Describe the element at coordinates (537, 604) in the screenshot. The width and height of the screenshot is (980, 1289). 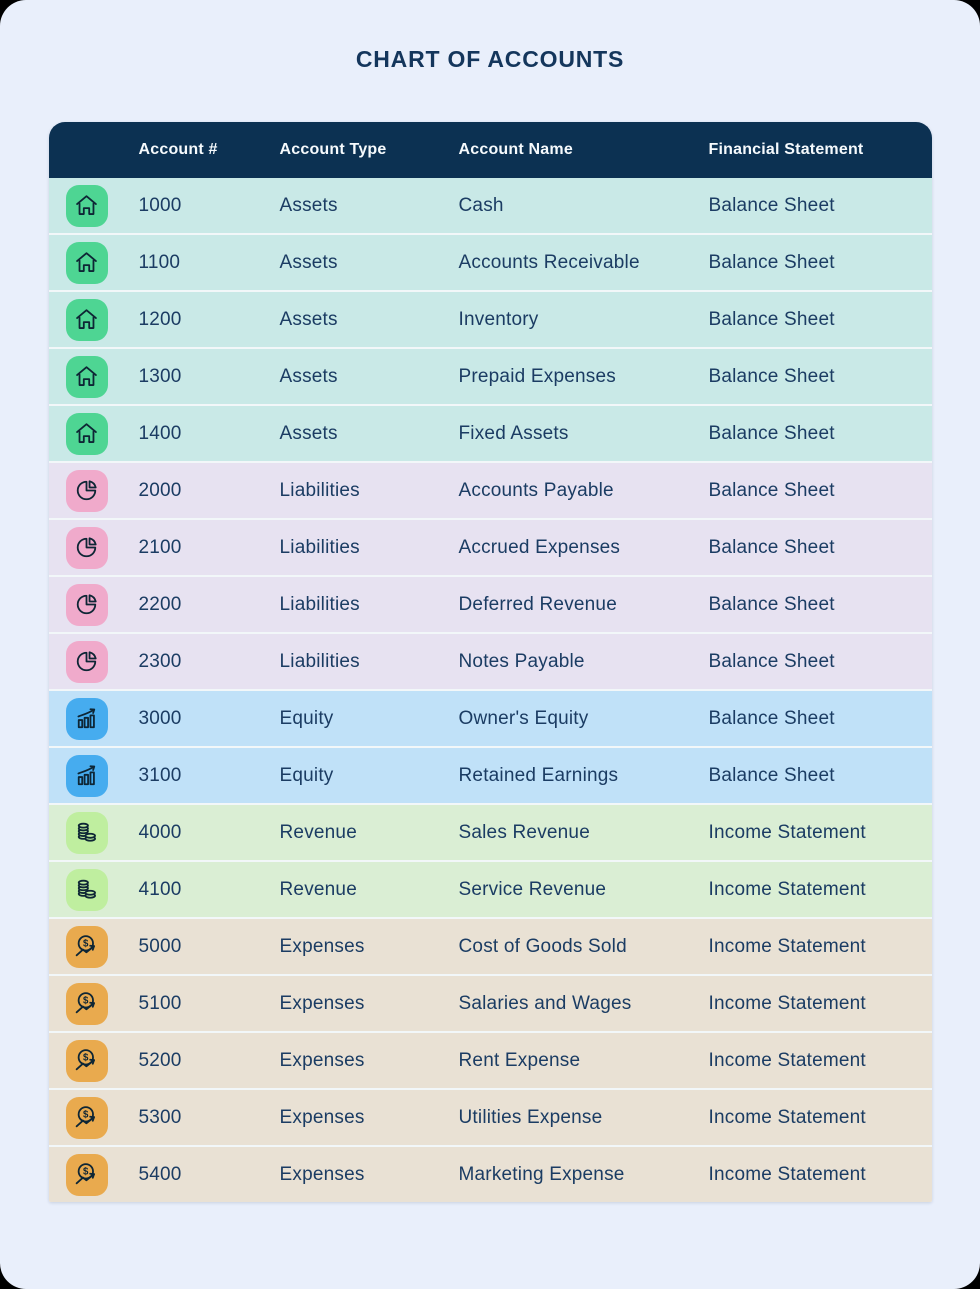
I see `cell-account-name: Deferred Revenue` at that location.